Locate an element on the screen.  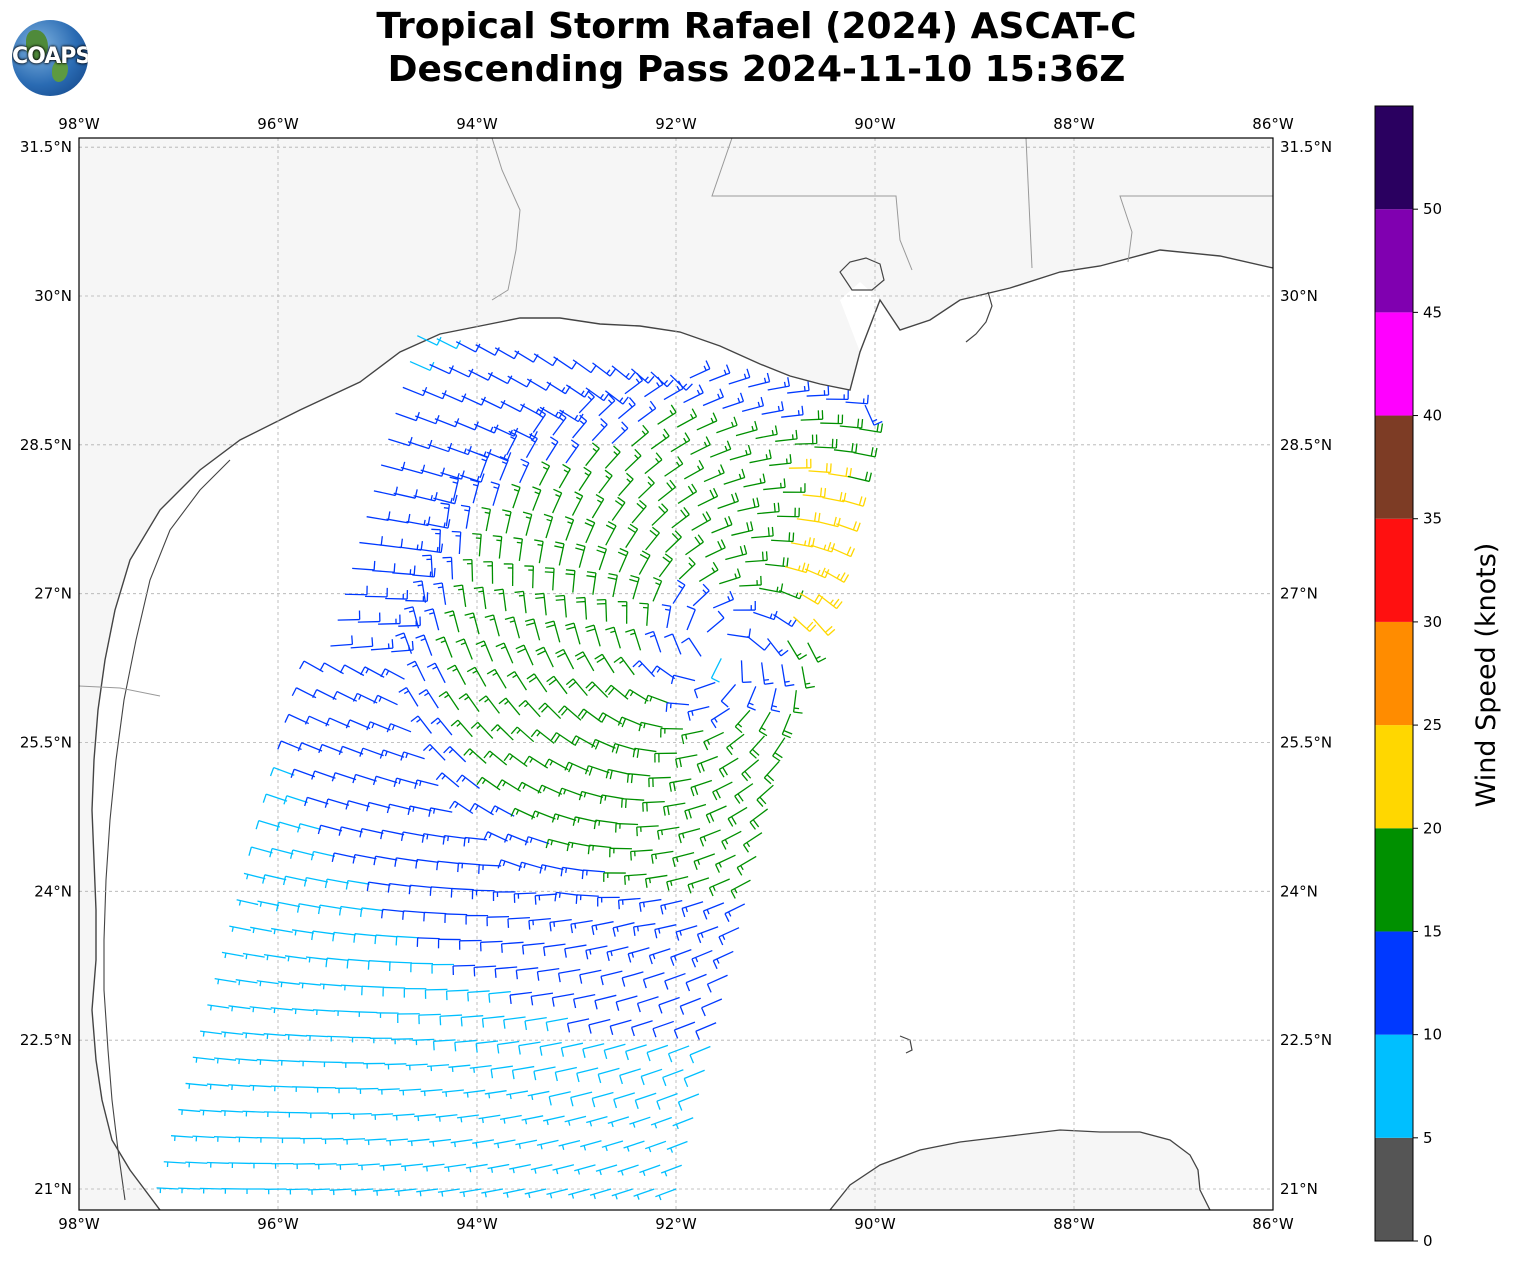
lon-label-bottom: 90°W is located at coordinates (875, 1224).